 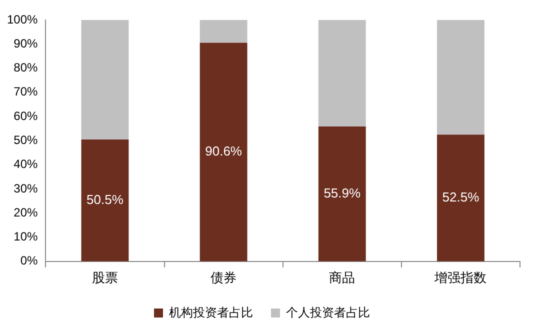 I want to click on y-tick-label: 80%, so click(x=26, y=67).